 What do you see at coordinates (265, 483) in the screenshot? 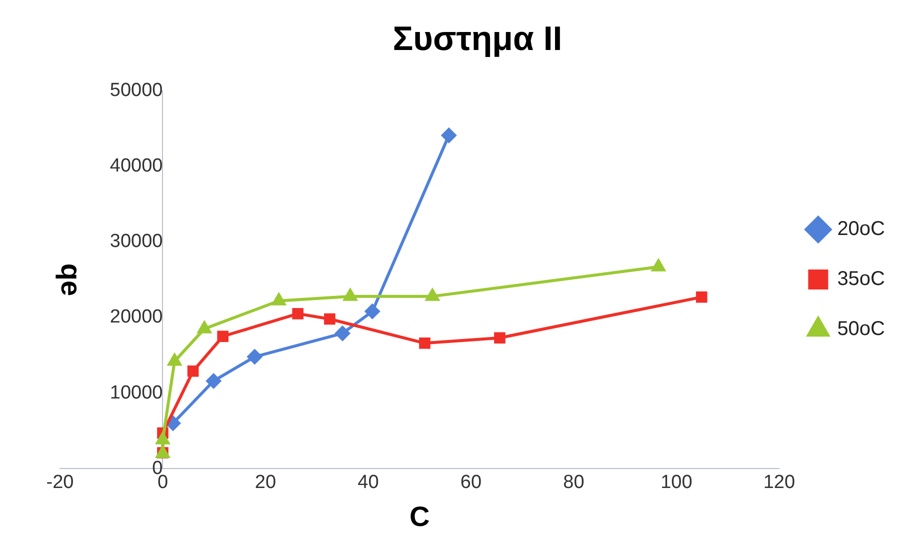
I see `x-tick-label: 20` at bounding box center [265, 483].